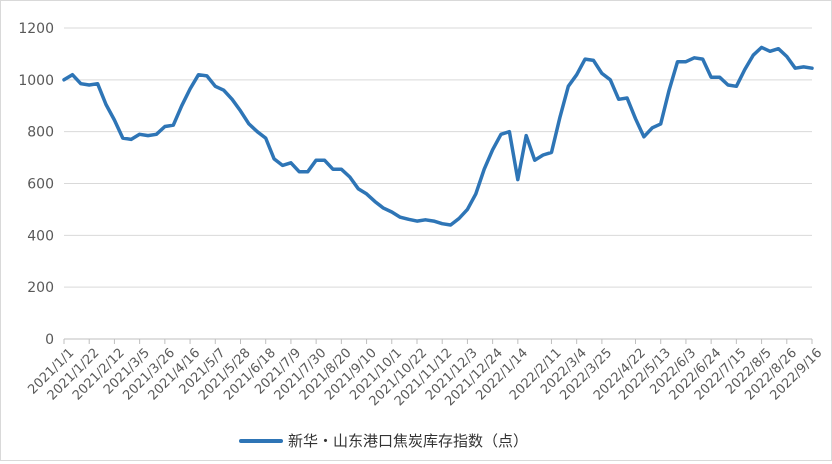 This screenshot has width=832, height=464. What do you see at coordinates (40, 288) in the screenshot?
I see `y-tick-label: 200` at bounding box center [40, 288].